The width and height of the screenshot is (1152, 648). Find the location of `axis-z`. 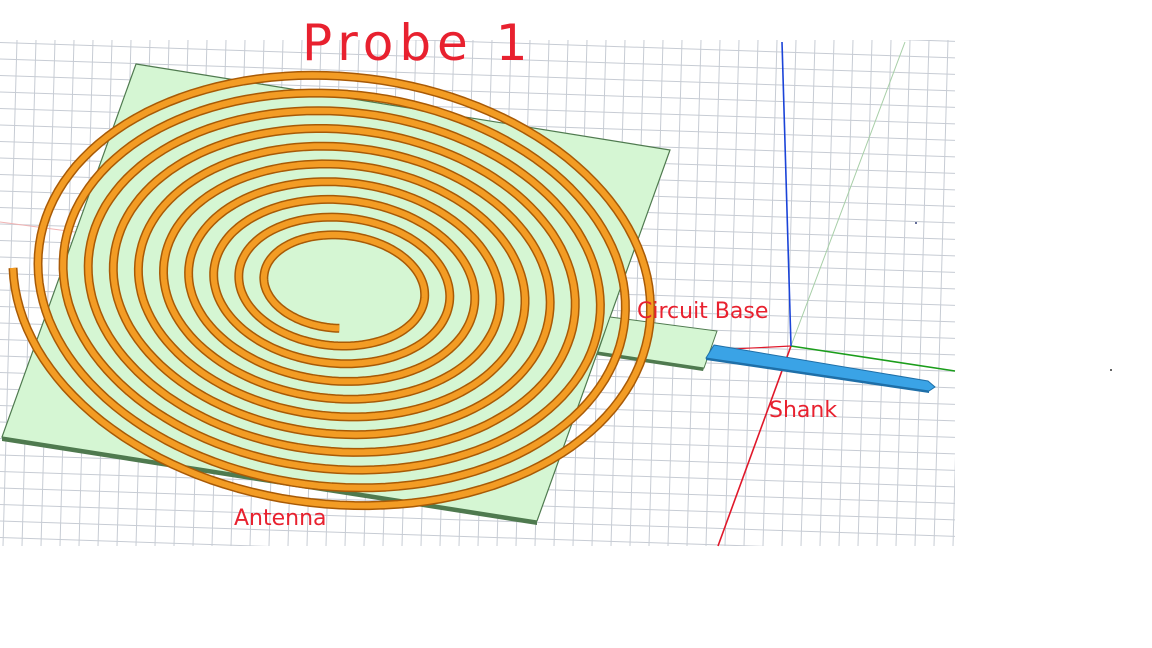

axis-z is located at coordinates (786, 194).